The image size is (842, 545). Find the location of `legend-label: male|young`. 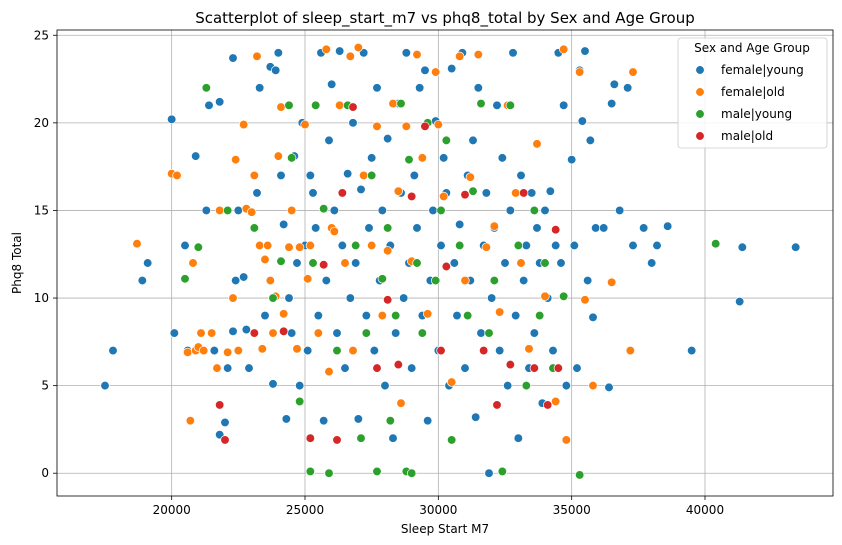

legend-label: male|young is located at coordinates (756, 114).